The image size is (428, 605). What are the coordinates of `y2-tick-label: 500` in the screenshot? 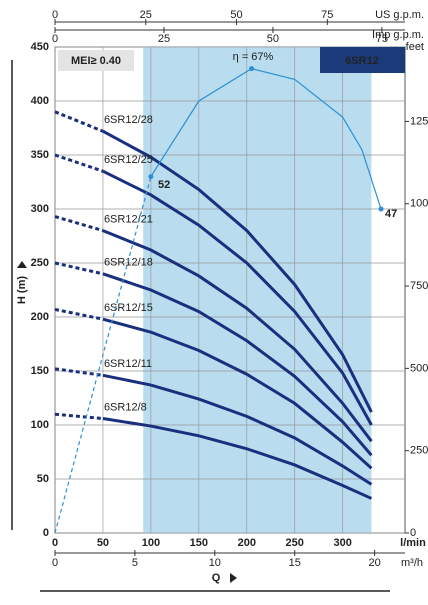 It's located at (419, 368).